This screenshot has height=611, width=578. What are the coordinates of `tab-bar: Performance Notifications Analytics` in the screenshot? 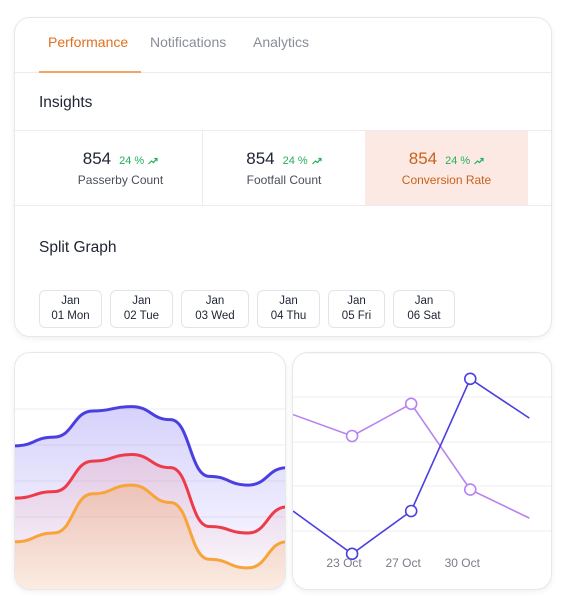 It's located at (283, 45).